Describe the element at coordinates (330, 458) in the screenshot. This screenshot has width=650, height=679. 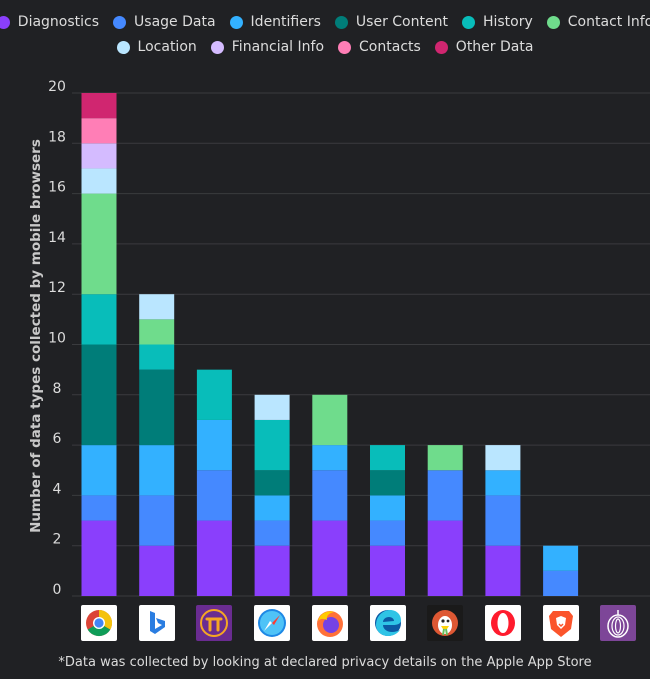
I see `bar-segment-firefox-identifiers` at that location.